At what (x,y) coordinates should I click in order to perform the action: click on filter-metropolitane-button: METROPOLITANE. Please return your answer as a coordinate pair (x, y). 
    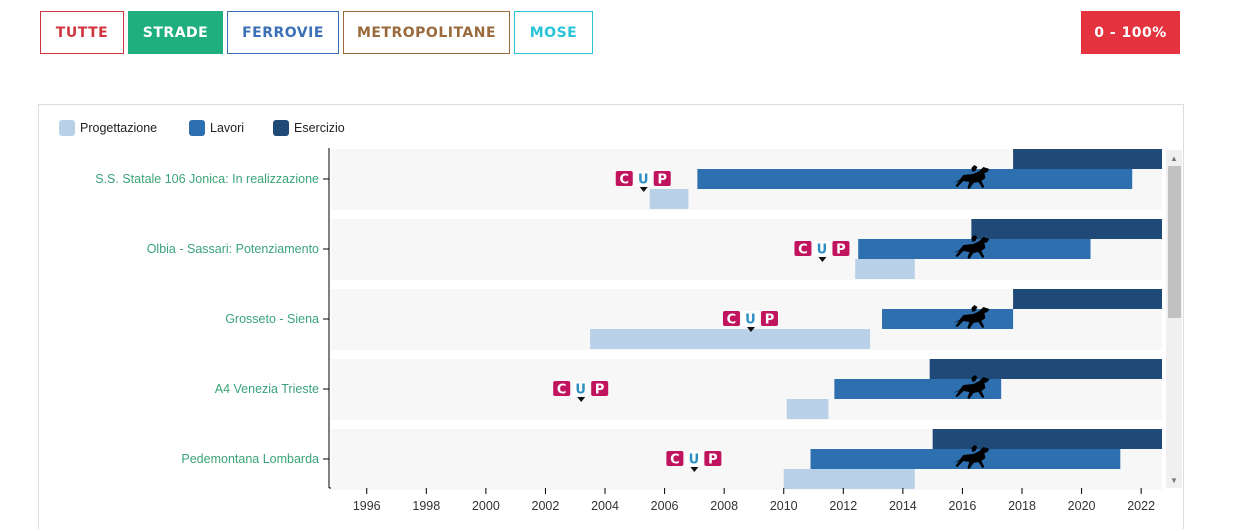
    Looking at the image, I should click on (426, 32).